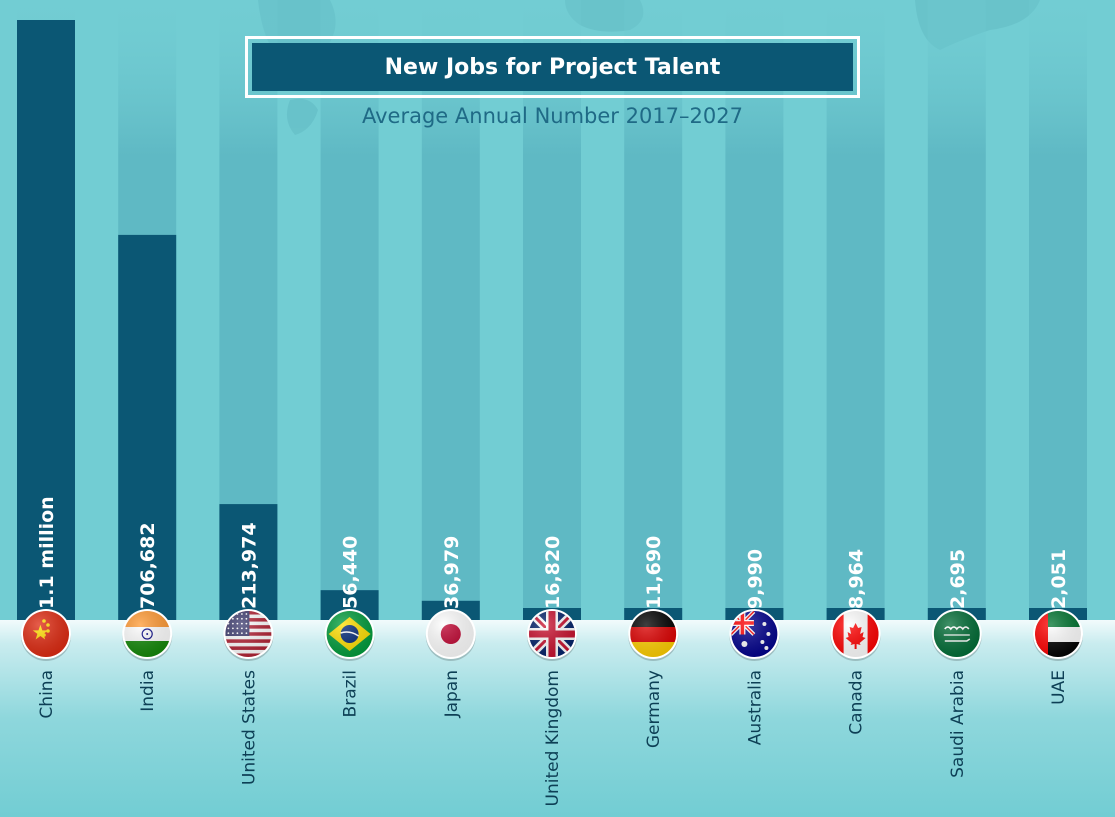  Describe the element at coordinates (1059, 687) in the screenshot. I see `category-label-uae: UAE` at that location.